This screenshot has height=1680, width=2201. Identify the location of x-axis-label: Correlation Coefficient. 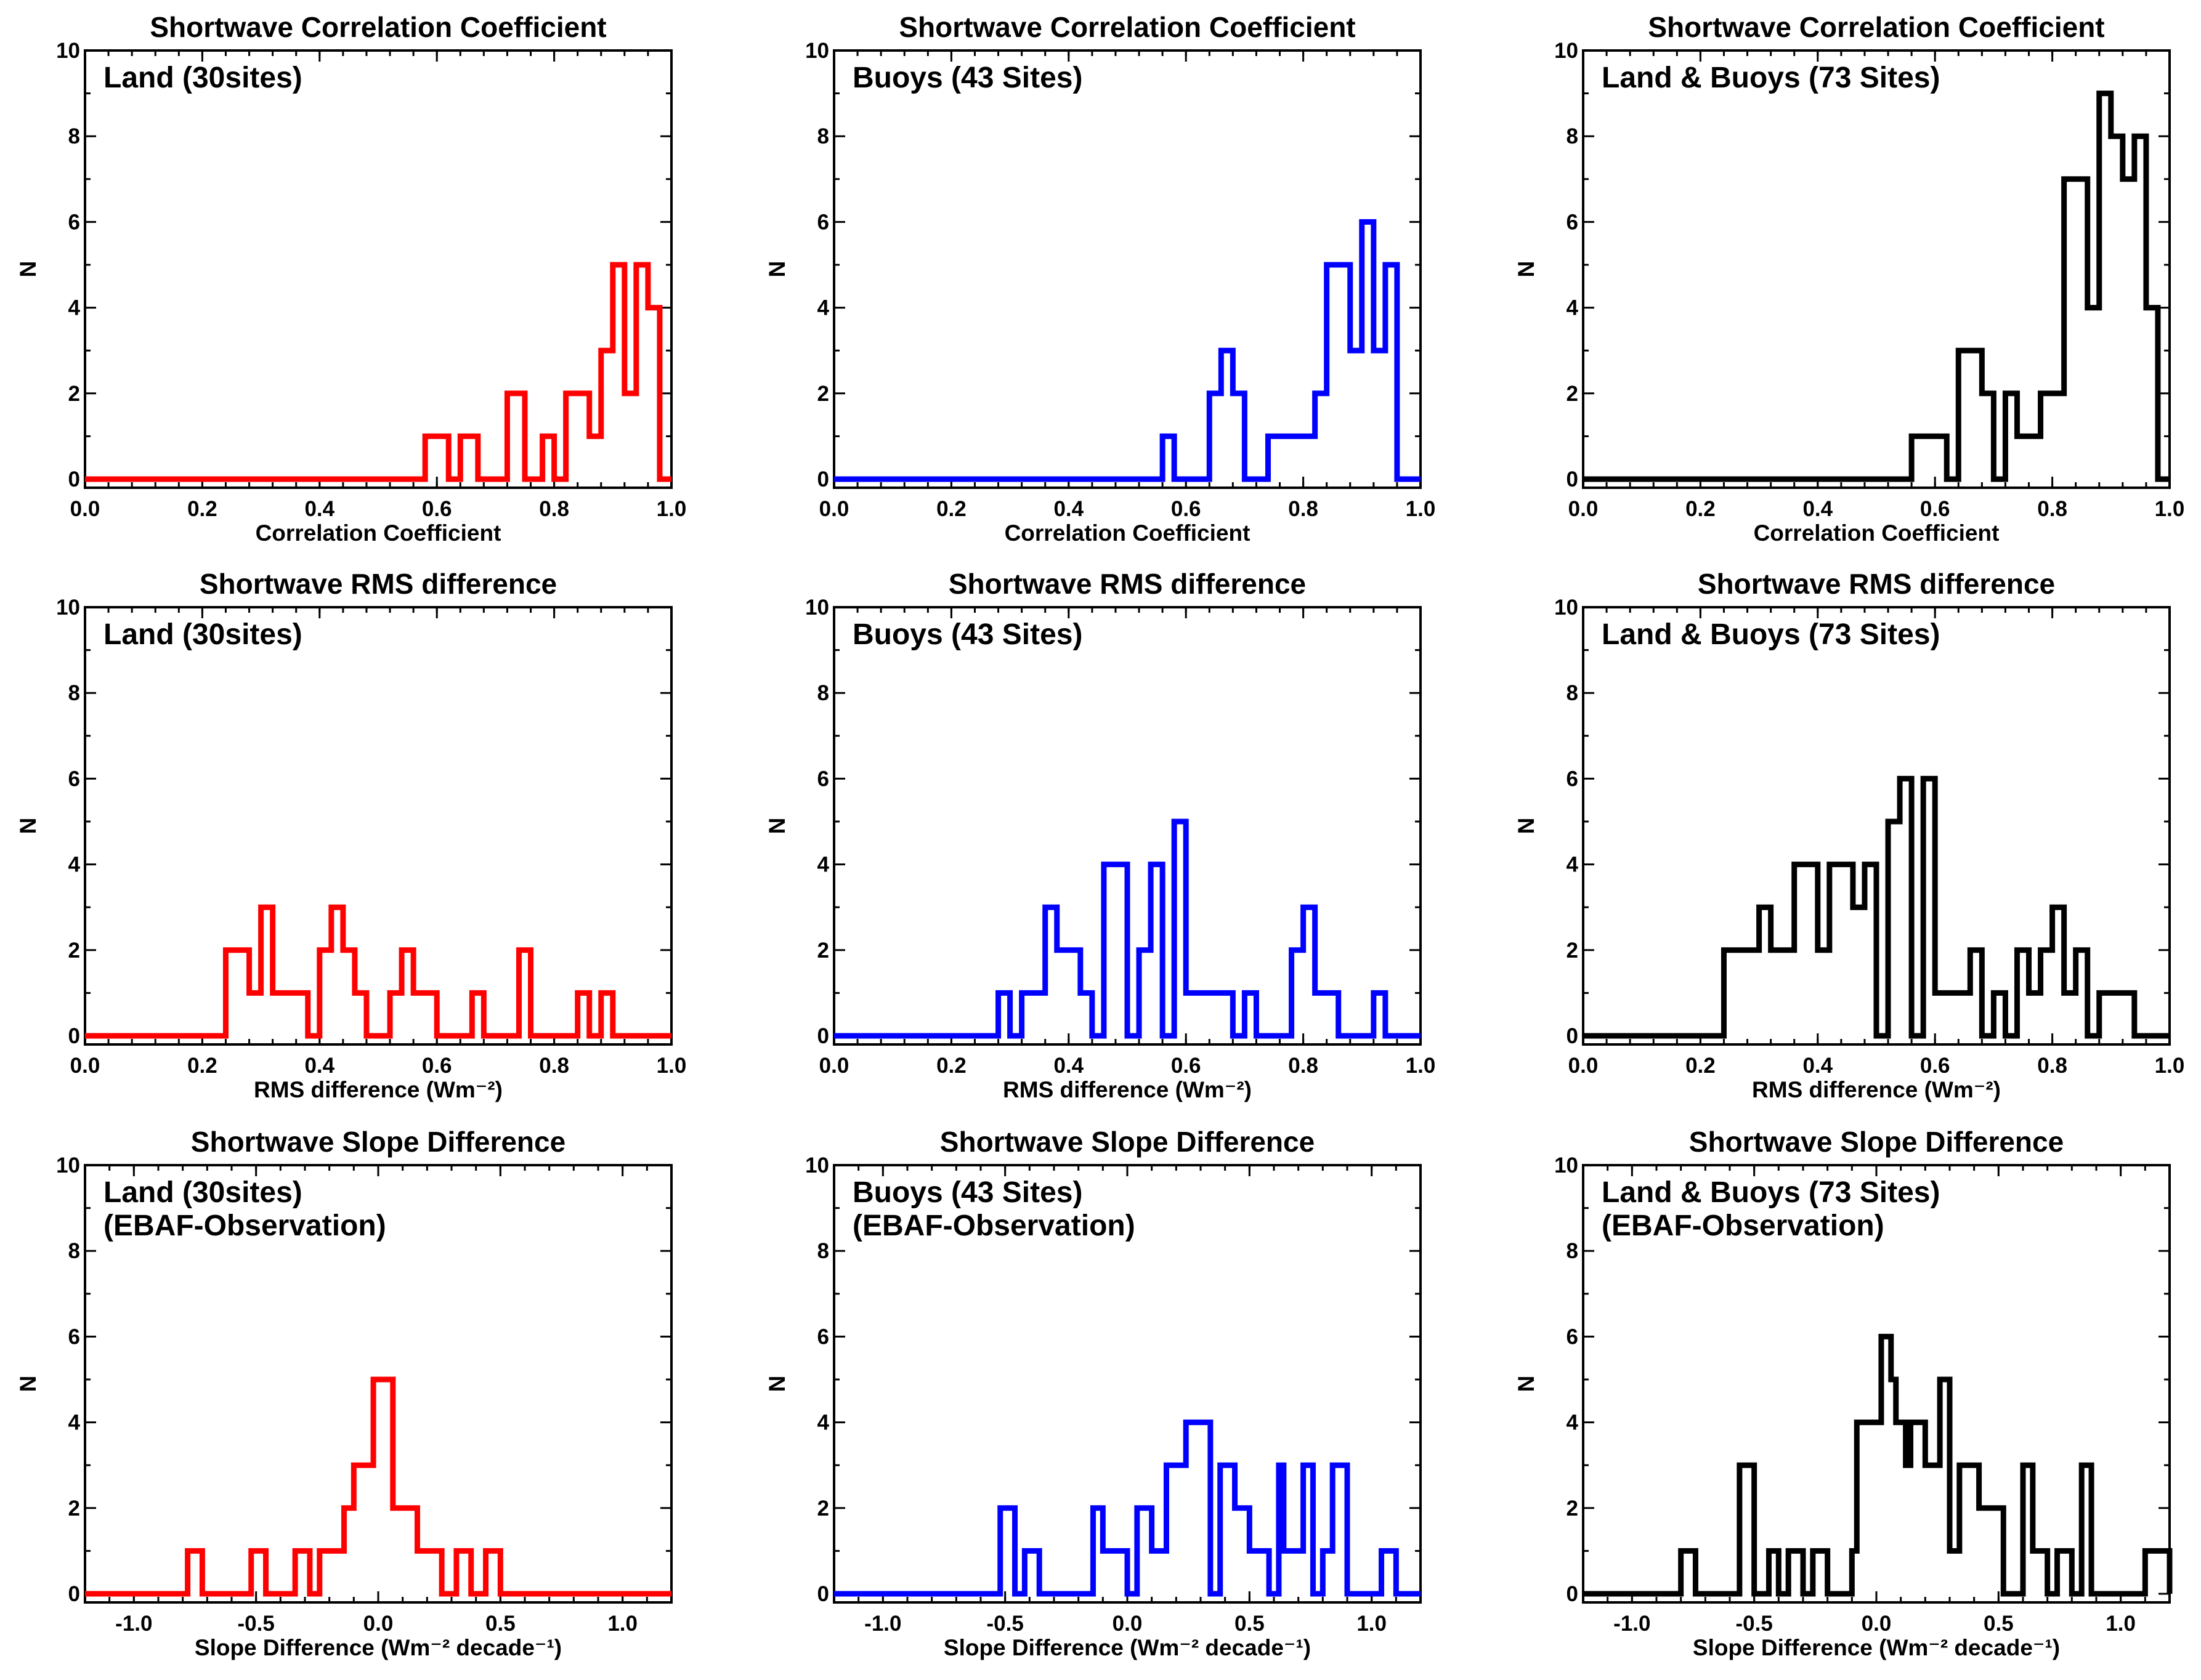
(1127, 533).